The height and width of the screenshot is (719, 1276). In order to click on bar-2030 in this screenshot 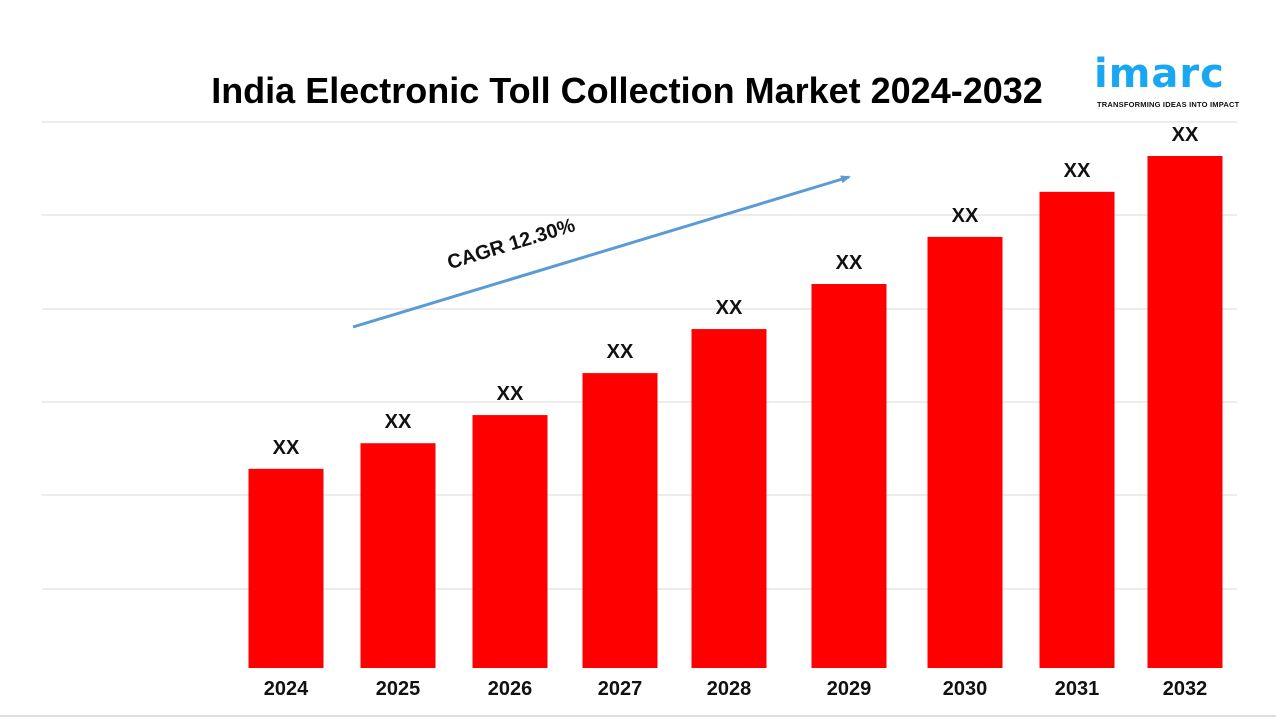, I will do `click(965, 452)`.